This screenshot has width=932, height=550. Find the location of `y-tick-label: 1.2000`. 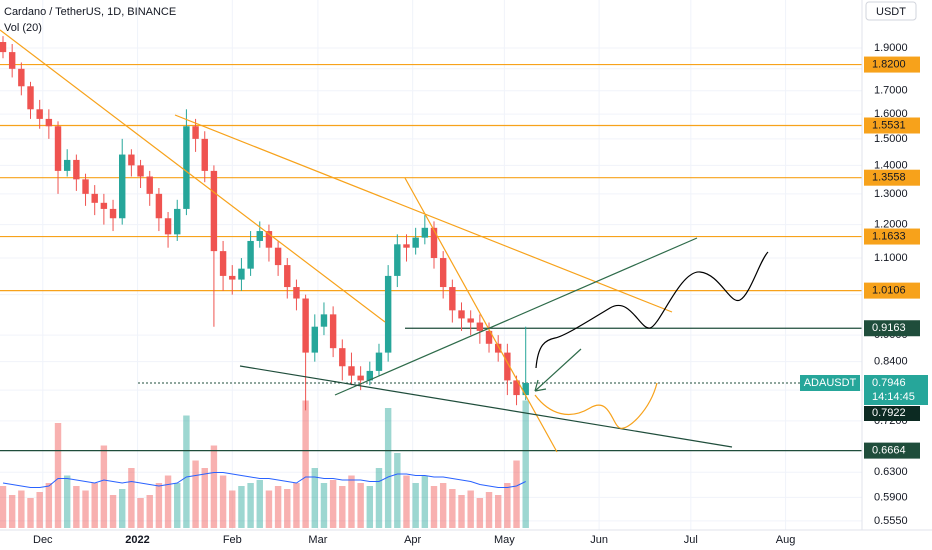

y-tick-label: 1.2000 is located at coordinates (891, 225).